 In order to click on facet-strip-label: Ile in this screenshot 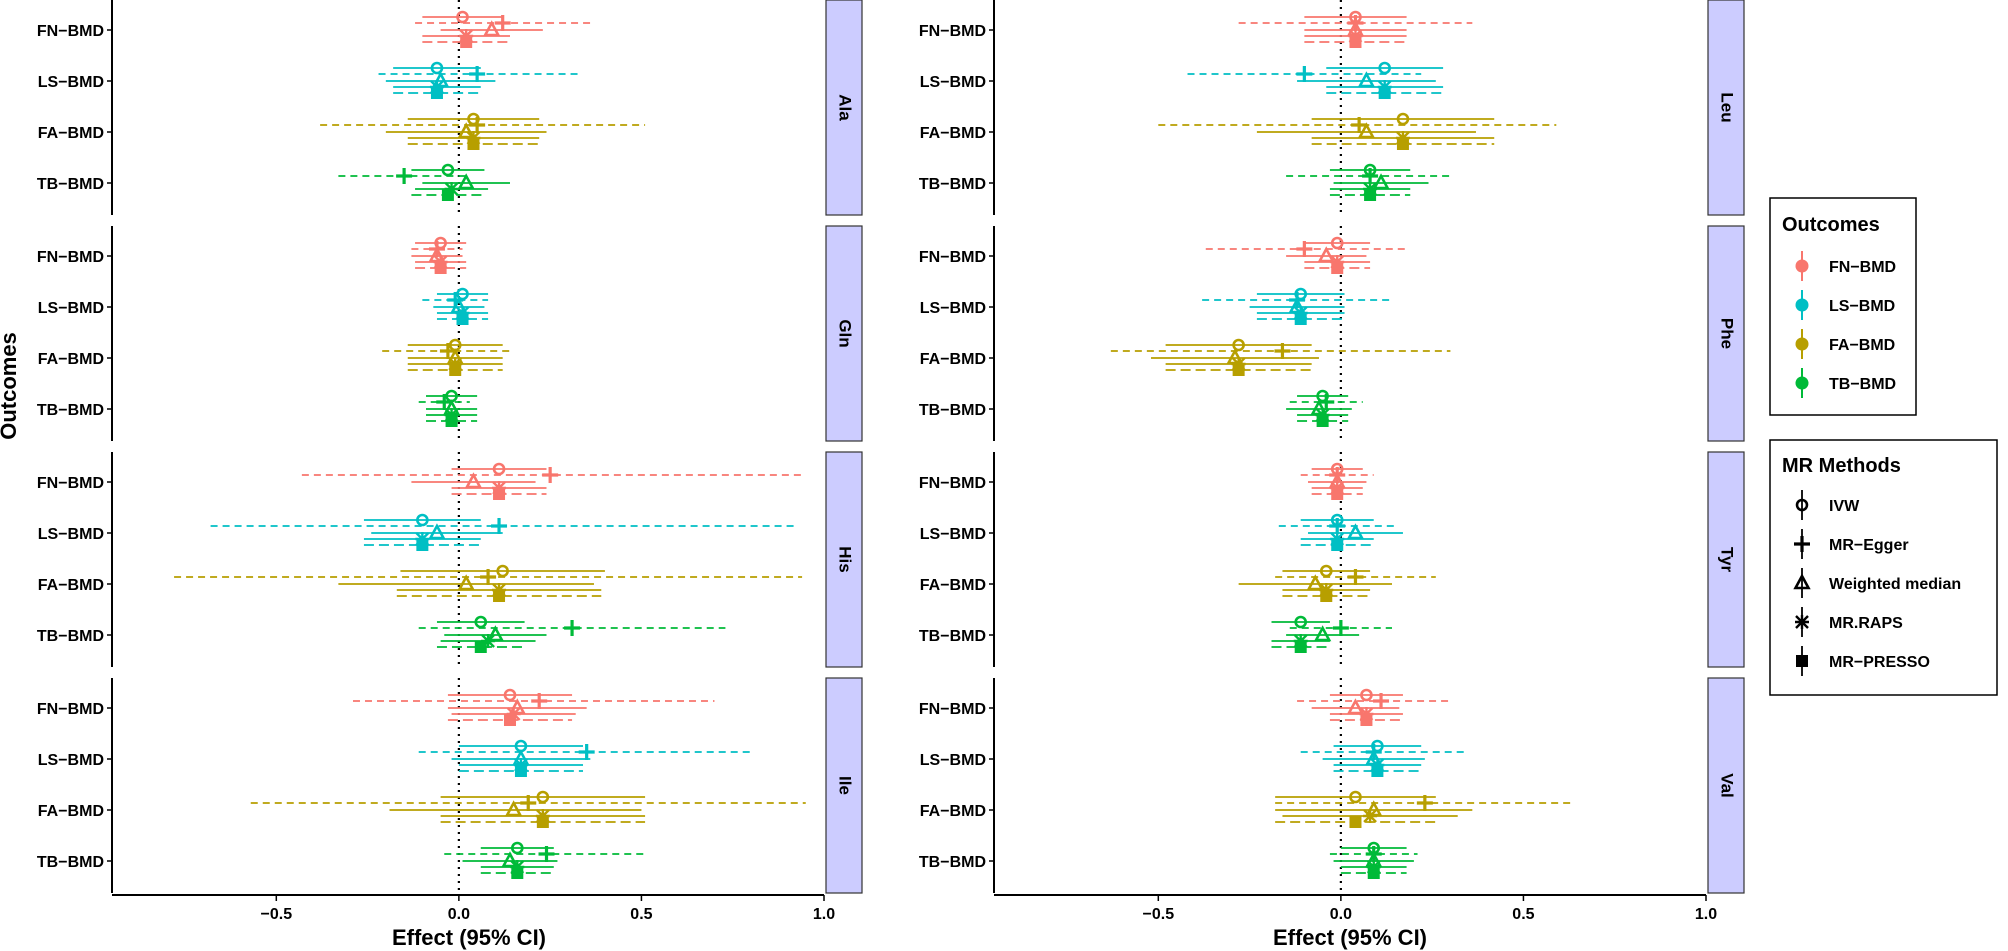, I will do `click(845, 785)`.